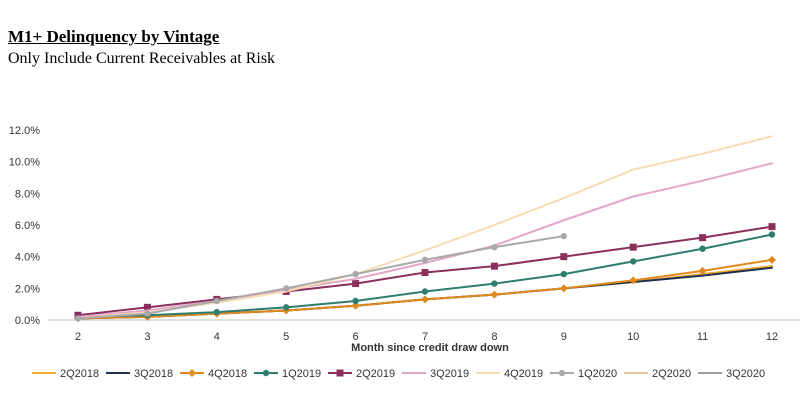 This screenshot has height=419, width=800. Describe the element at coordinates (27, 258) in the screenshot. I see `y-tick-label: 4.0%` at that location.